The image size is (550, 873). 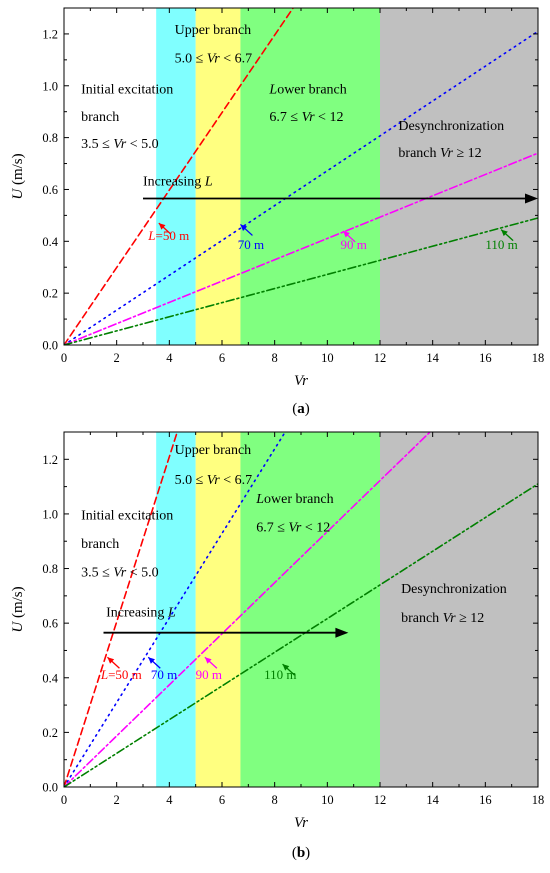 I want to click on panel-caption: (b), so click(x=301, y=853).